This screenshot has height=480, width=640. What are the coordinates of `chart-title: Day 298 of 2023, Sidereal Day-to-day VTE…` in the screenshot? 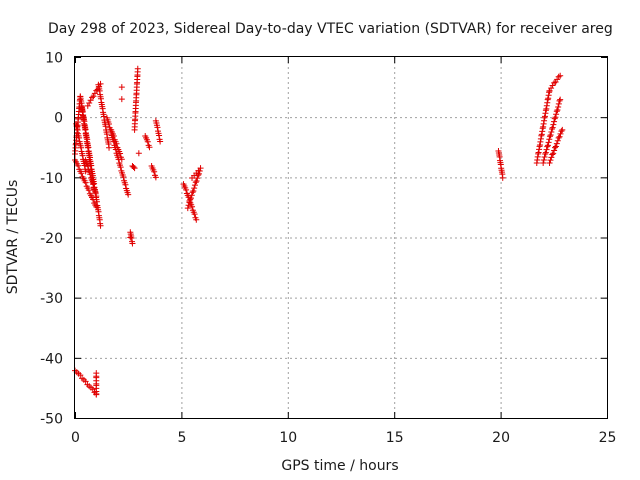 It's located at (330, 29).